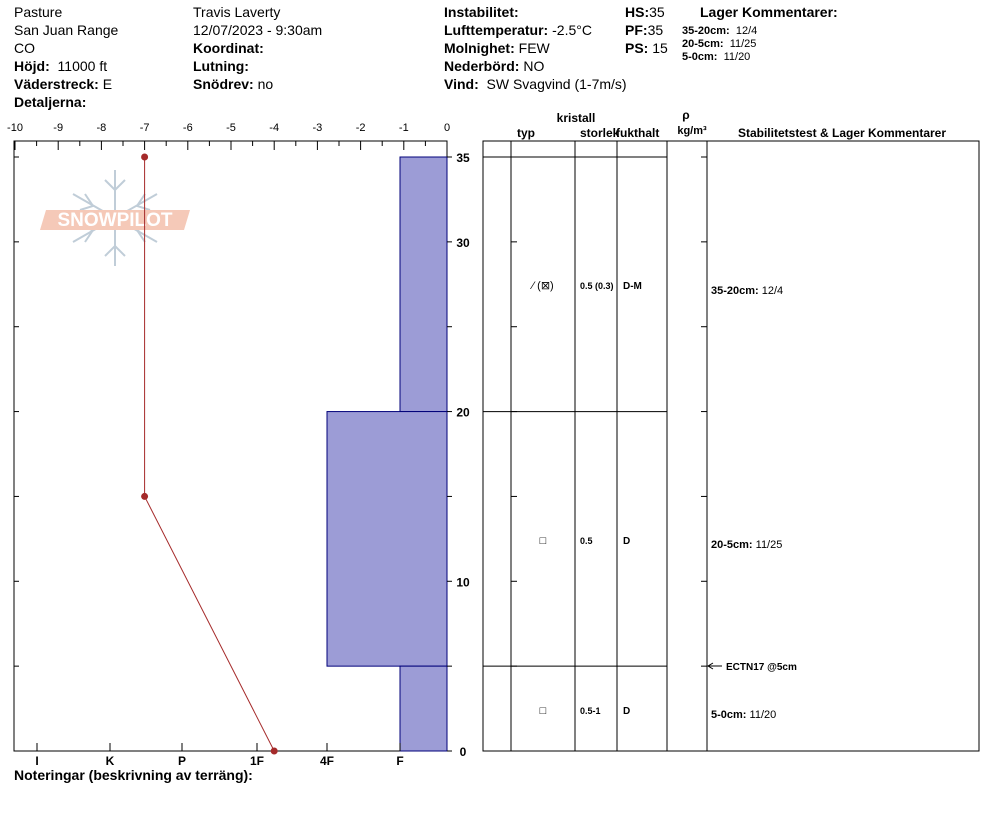  I want to click on logo-text: SNOWPILOT, so click(114, 220).